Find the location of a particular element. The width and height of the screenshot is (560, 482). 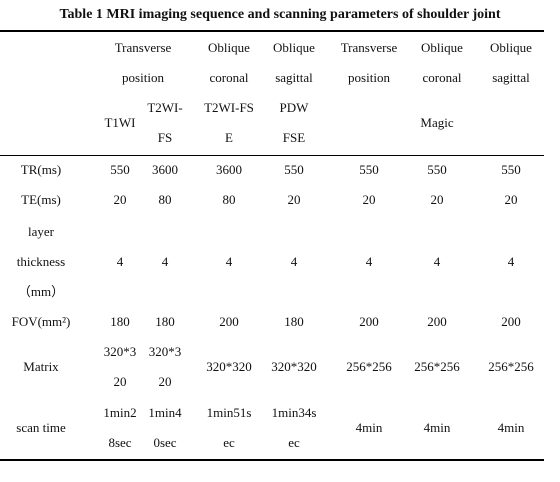

row-label-cell-line: thickness is located at coordinates (41, 261).